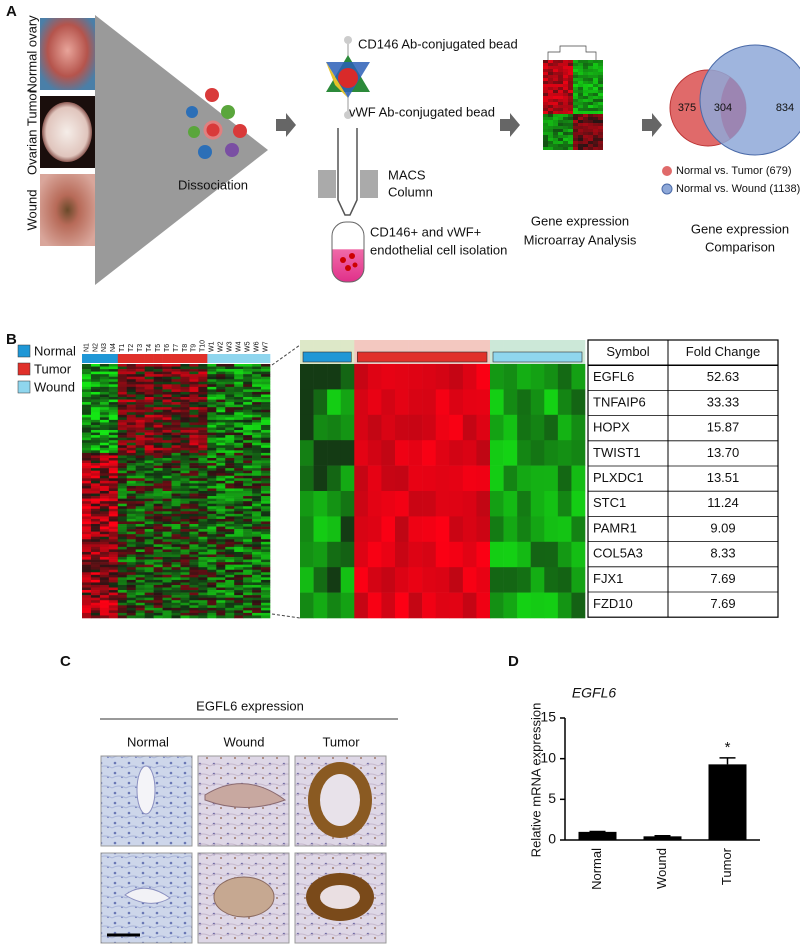  Describe the element at coordinates (723, 452) in the screenshot. I see `table-cell: 13.70` at that location.